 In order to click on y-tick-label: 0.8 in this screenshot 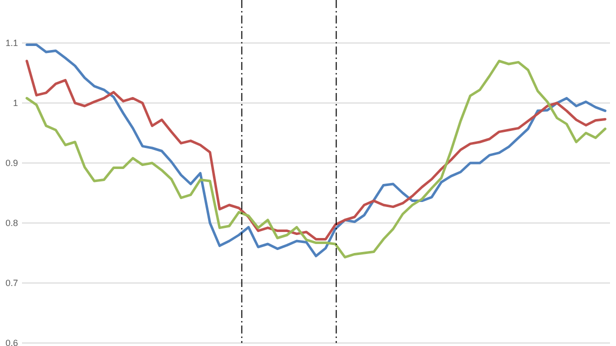, I will do `click(11, 223)`.